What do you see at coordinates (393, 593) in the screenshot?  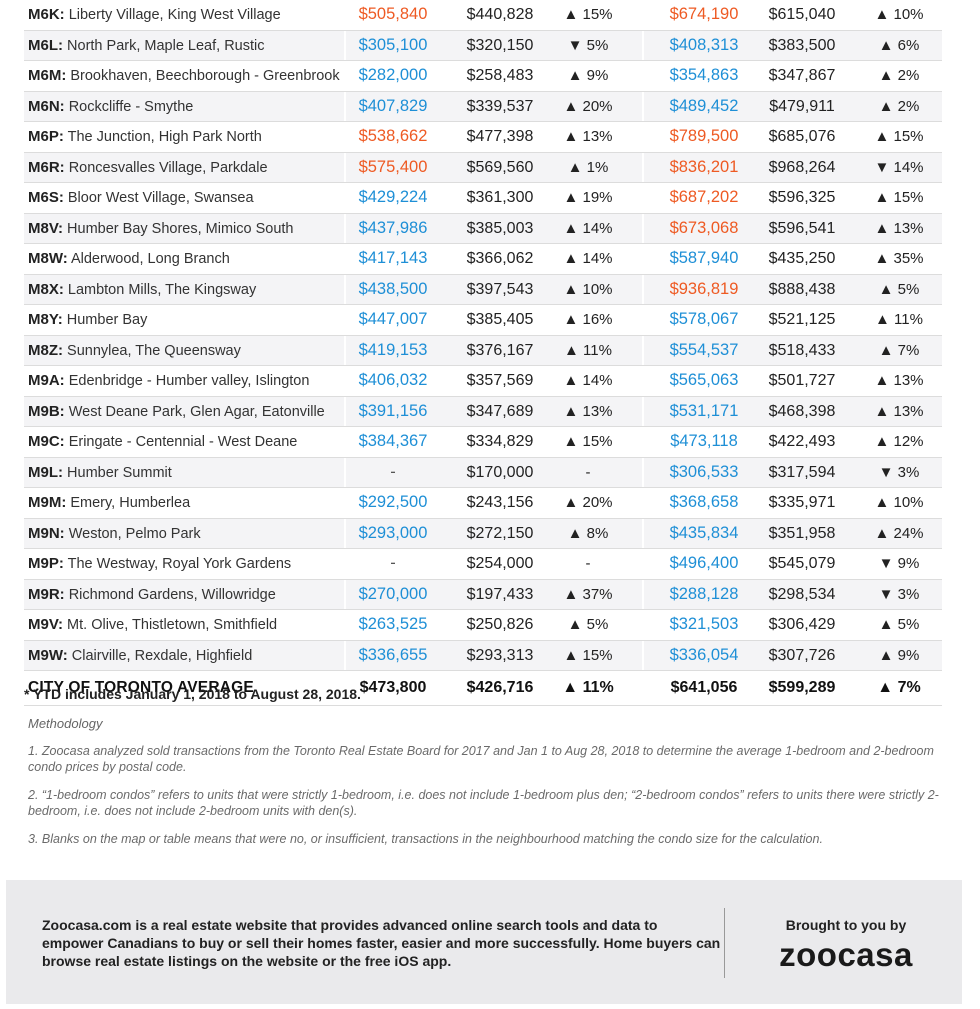 I see `one-bed-ytd-price: $270,000` at bounding box center [393, 593].